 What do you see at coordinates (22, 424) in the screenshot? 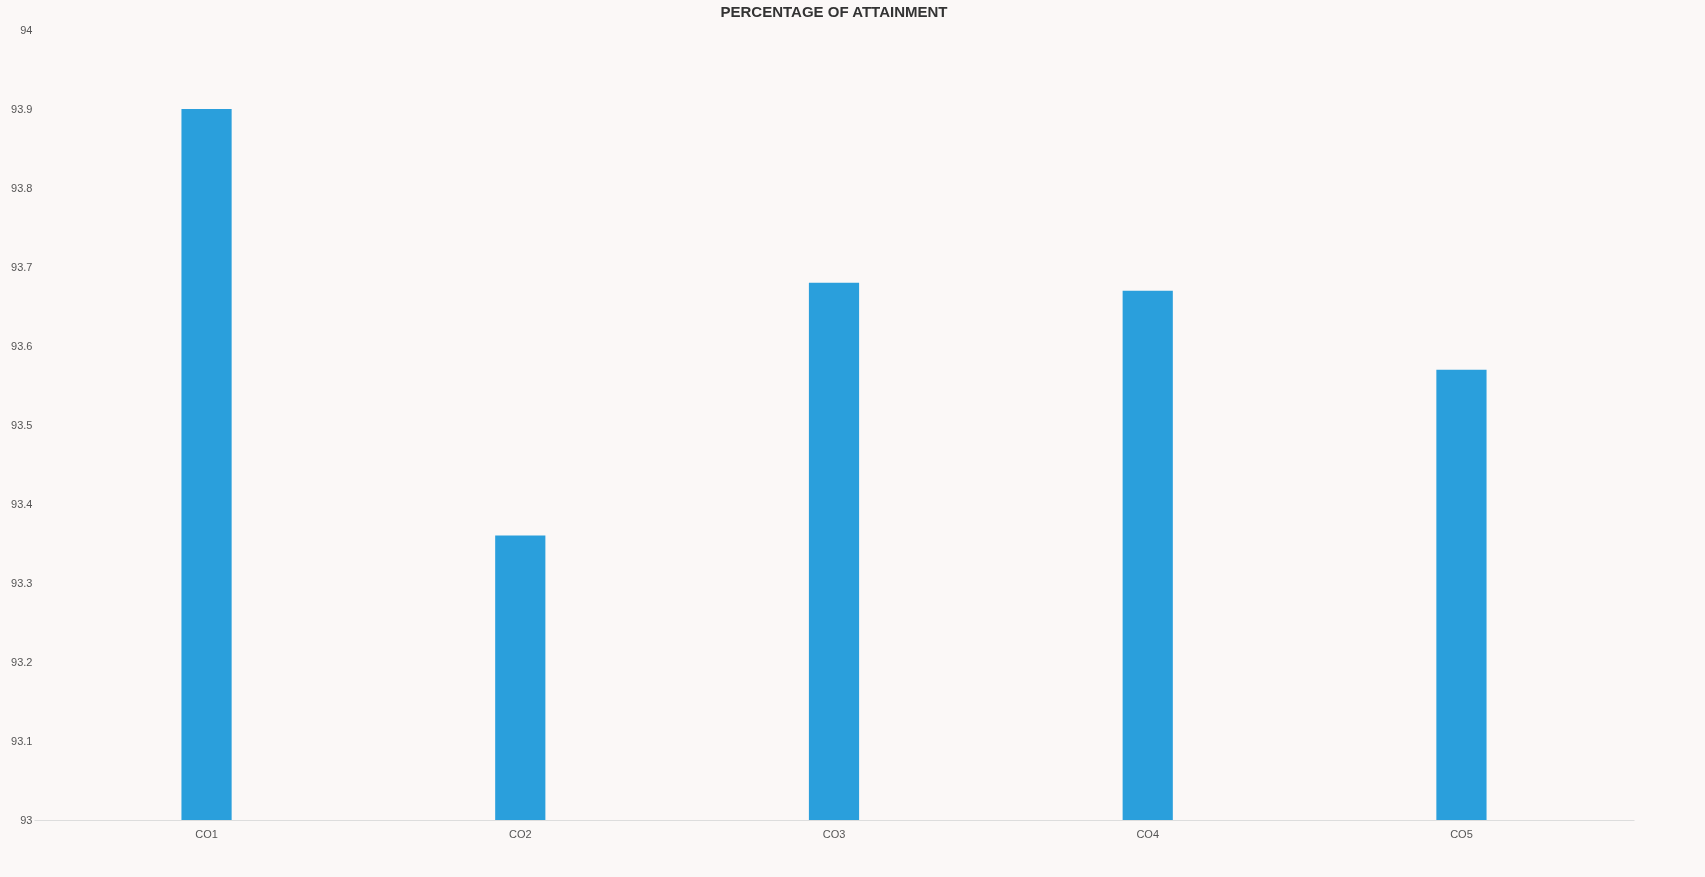
I see `y-tick-label: 93.5` at bounding box center [22, 424].